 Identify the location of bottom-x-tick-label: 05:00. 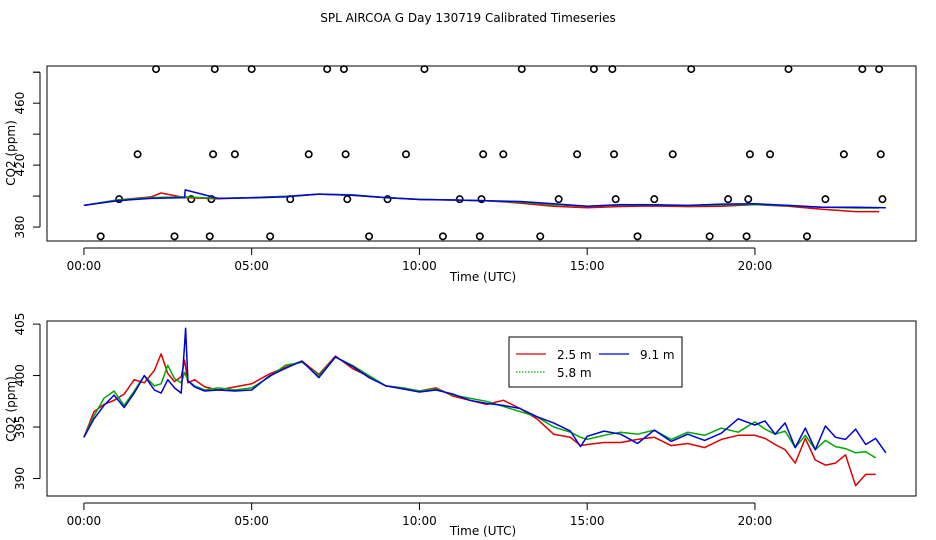
(251, 521).